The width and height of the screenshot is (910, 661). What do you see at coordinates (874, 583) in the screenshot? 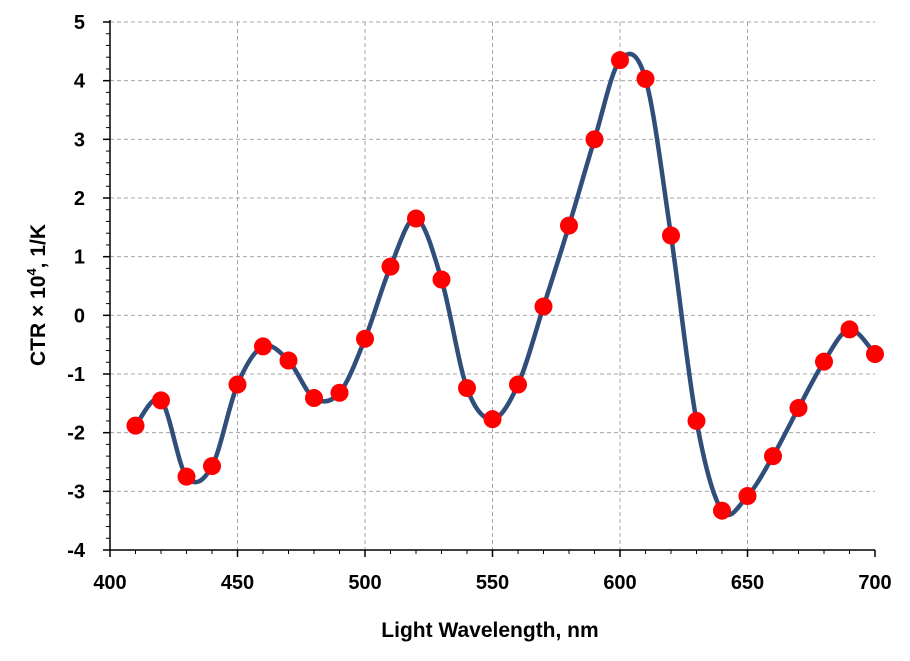
I see `x-tick-label: 700` at bounding box center [874, 583].